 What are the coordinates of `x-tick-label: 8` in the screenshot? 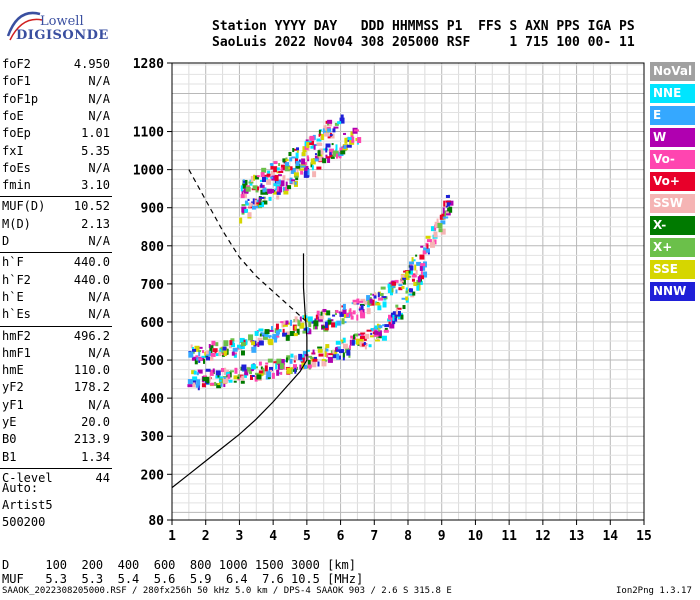 It's located at (408, 536).